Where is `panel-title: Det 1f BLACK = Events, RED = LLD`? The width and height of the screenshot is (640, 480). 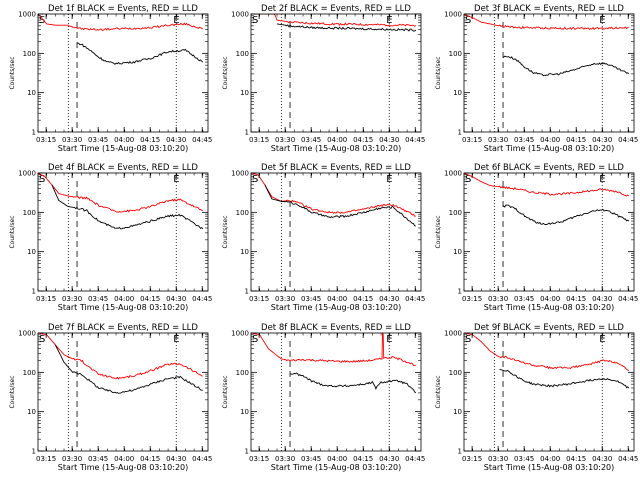 panel-title: Det 1f BLACK = Events, RED = LLD is located at coordinates (123, 9).